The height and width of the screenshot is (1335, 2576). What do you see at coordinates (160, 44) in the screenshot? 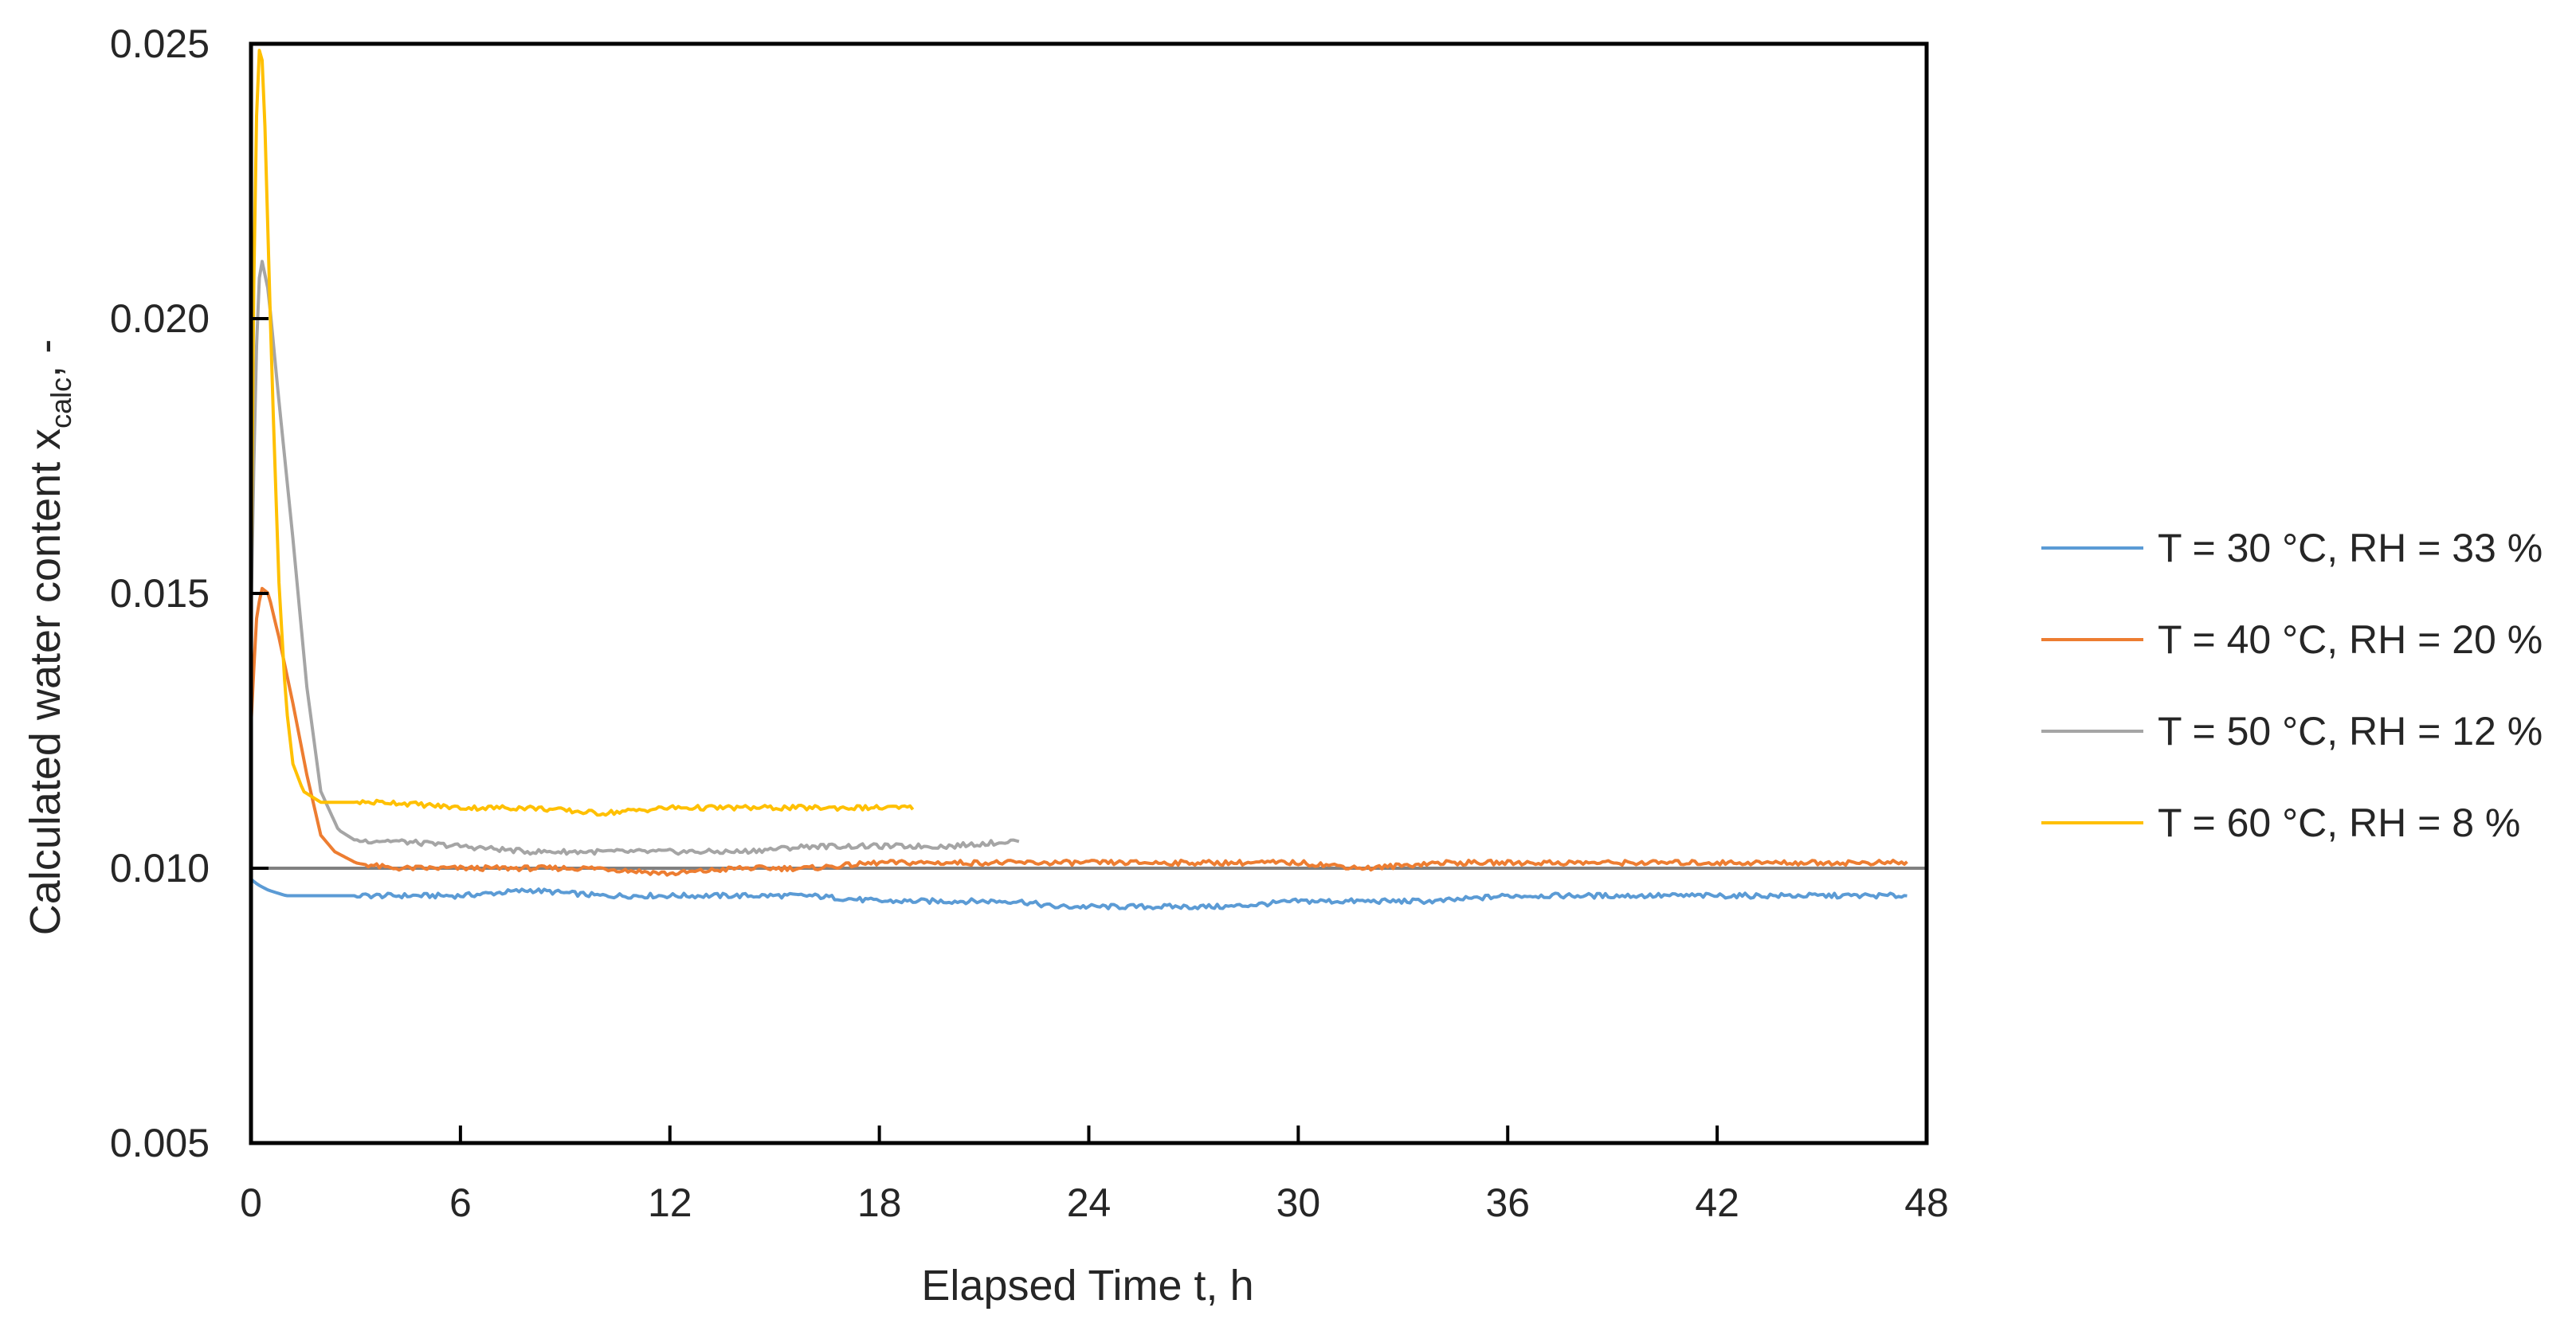
I see `y-tick-label: 0.025` at bounding box center [160, 44].